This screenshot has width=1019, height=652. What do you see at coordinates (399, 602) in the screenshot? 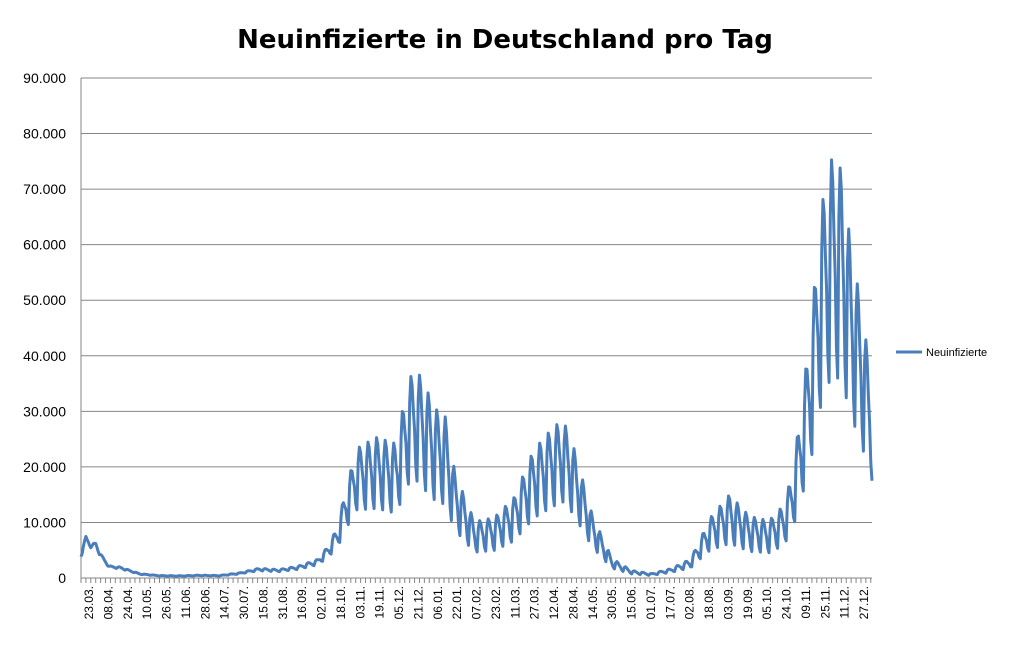
I see `x-tick-label: 05.12.` at bounding box center [399, 602].